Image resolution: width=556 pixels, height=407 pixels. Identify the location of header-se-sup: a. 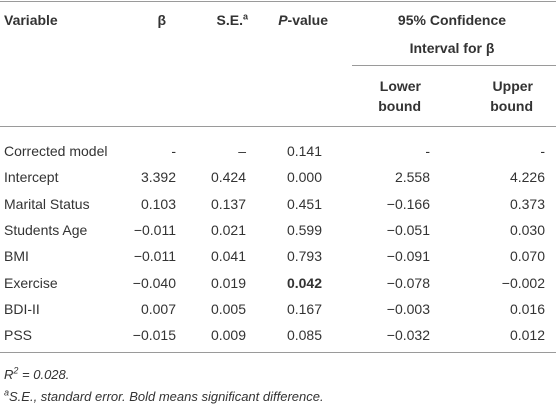
(245, 16).